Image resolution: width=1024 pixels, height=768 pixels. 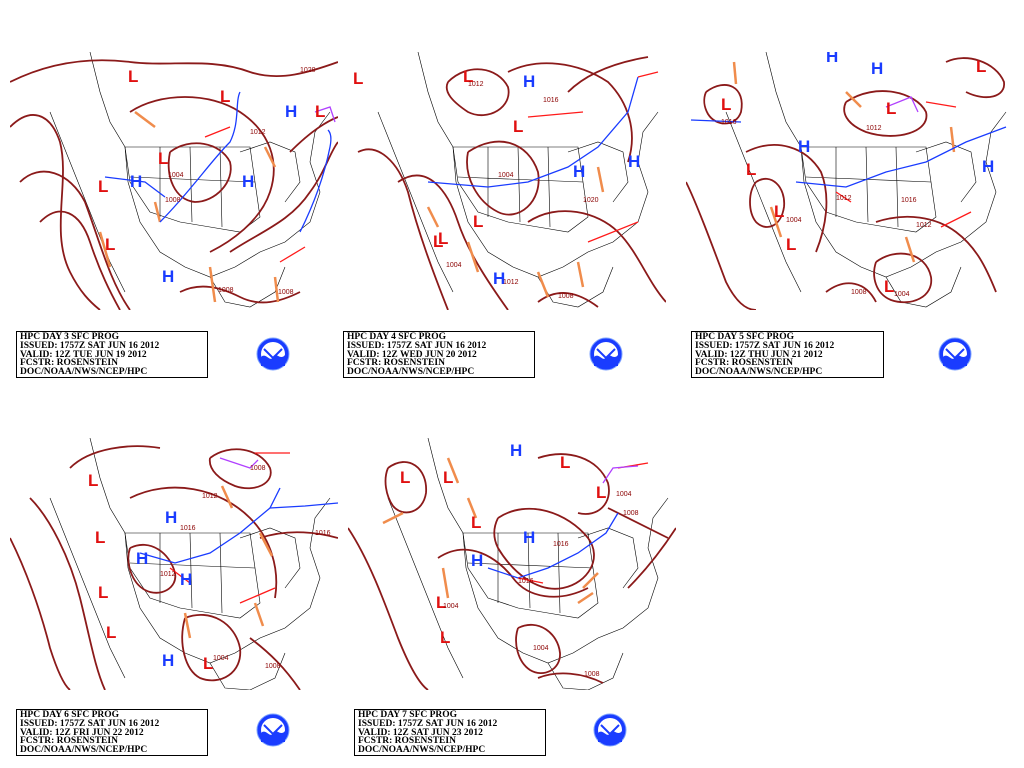 What do you see at coordinates (308, 70) in the screenshot?
I see `isobar-label: 1020` at bounding box center [308, 70].